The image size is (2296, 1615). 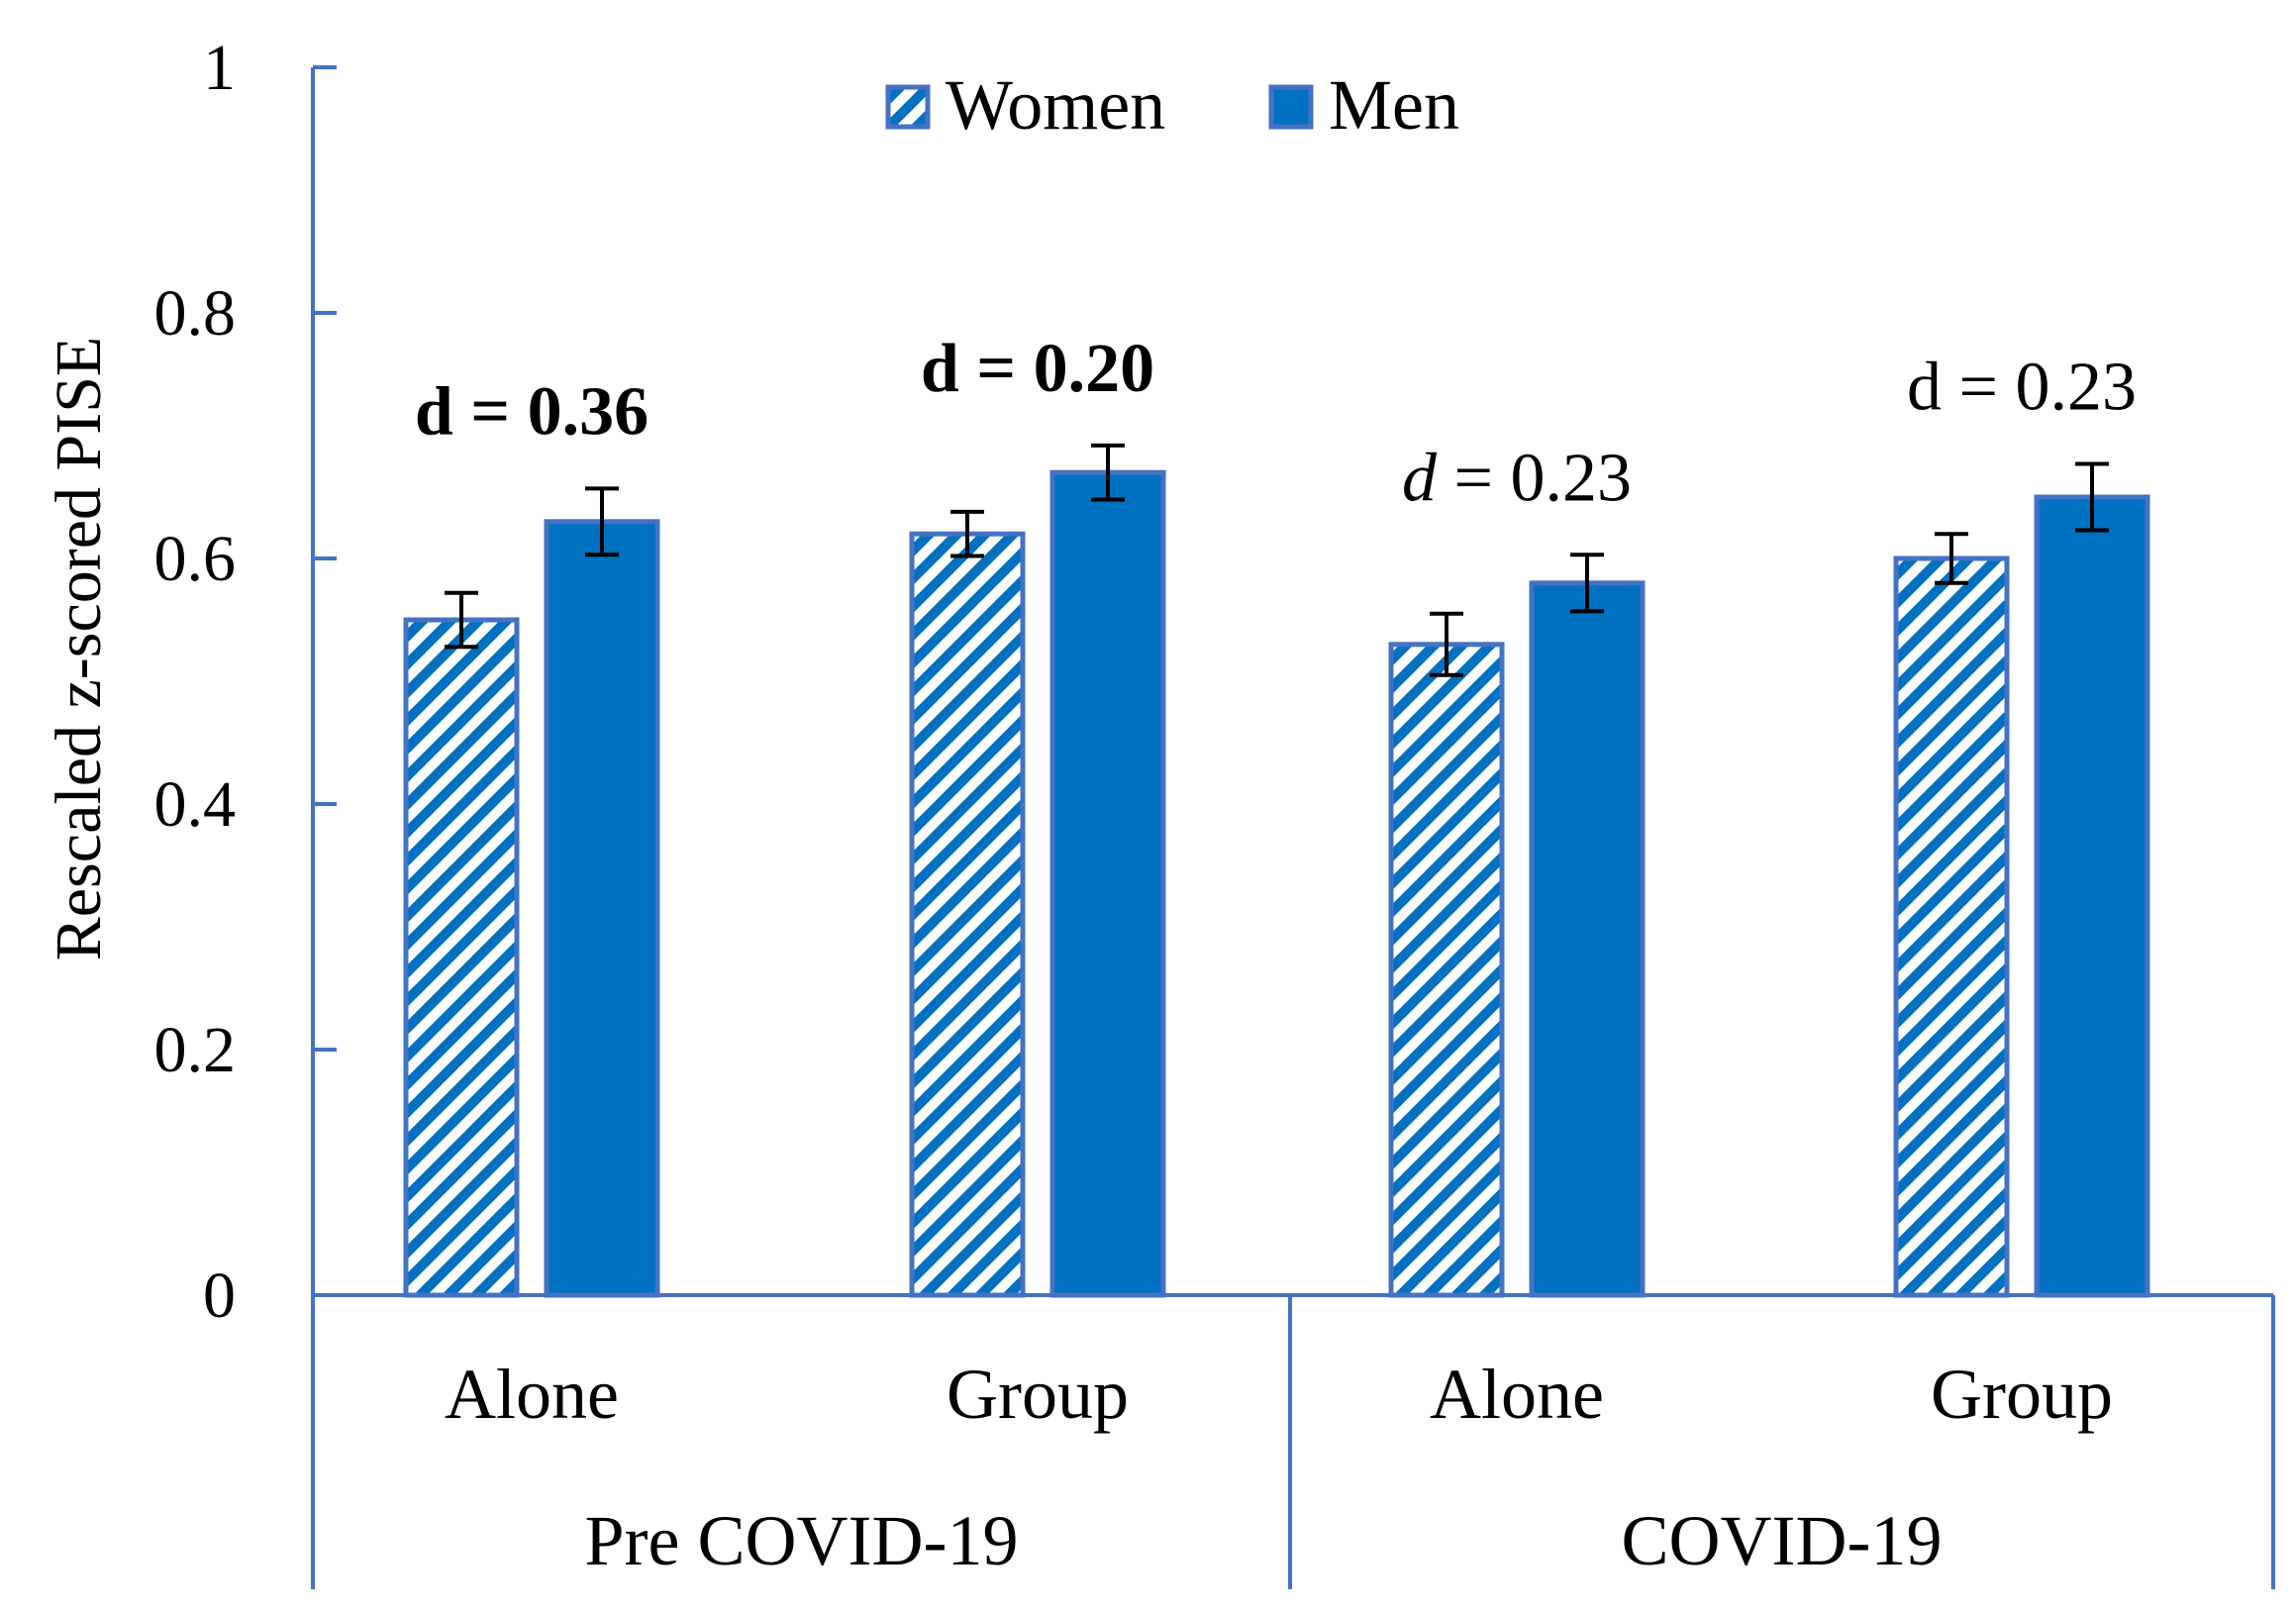 I want to click on y-tick-label: 0.8, so click(x=196, y=313).